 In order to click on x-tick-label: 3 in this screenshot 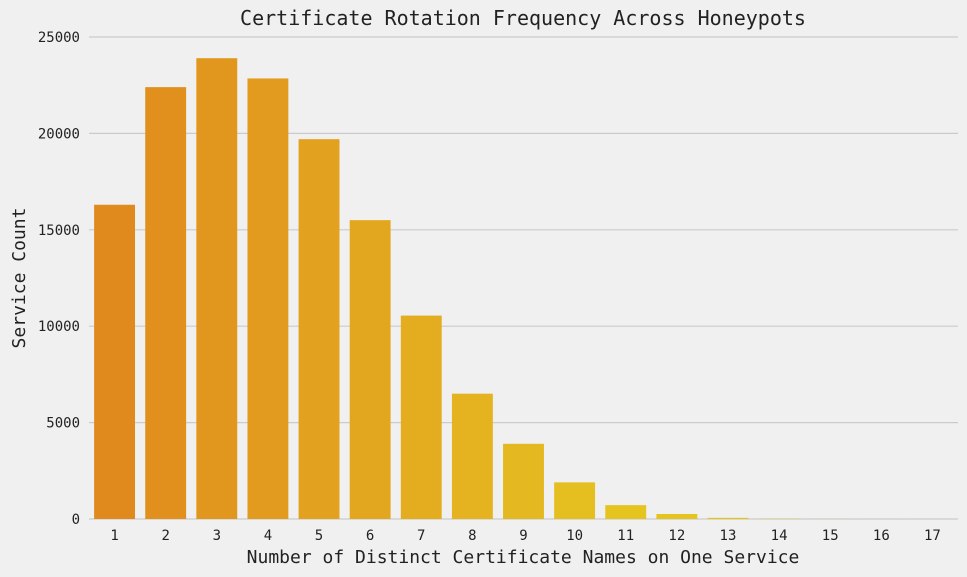, I will do `click(217, 536)`.